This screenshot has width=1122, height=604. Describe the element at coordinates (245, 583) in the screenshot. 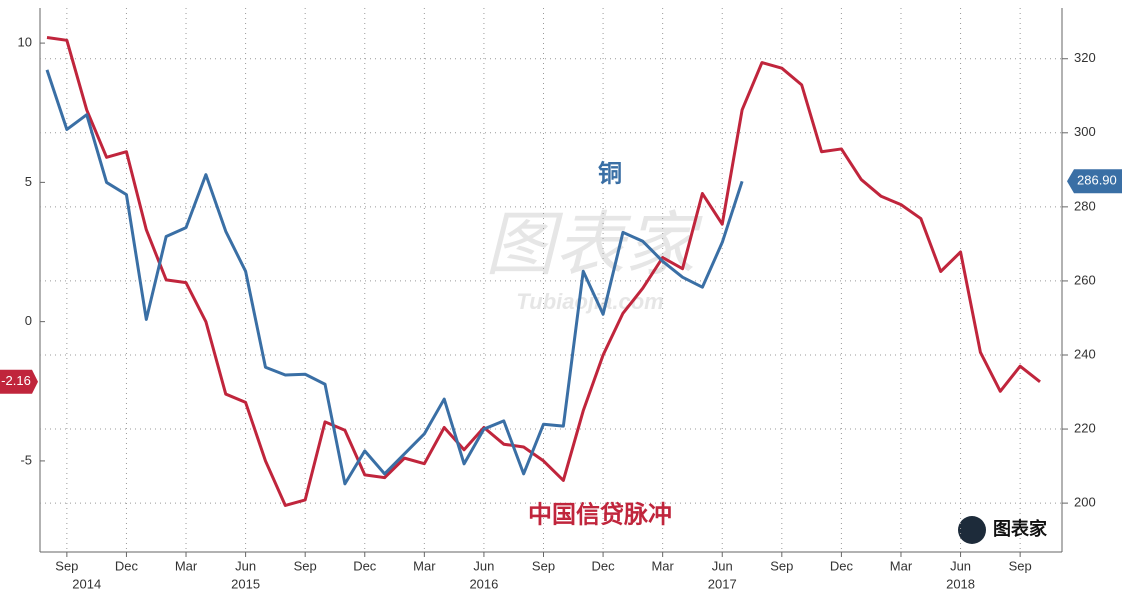

I see `year-label: 2015` at that location.